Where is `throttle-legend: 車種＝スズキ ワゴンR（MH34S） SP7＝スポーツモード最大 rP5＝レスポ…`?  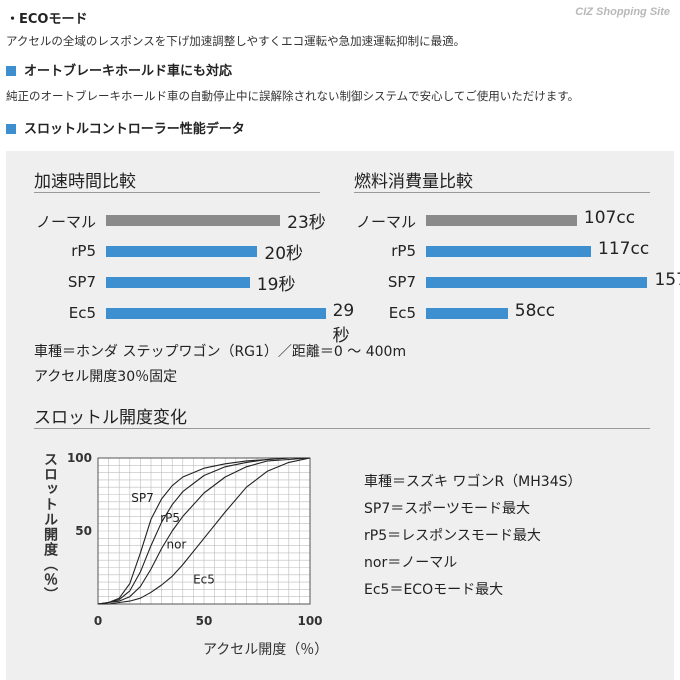 throttle-legend: 車種＝スズキ ワゴンR（MH34S） SP7＝スポーツモード最大 rP5＝レスポ… is located at coordinates (473, 538).